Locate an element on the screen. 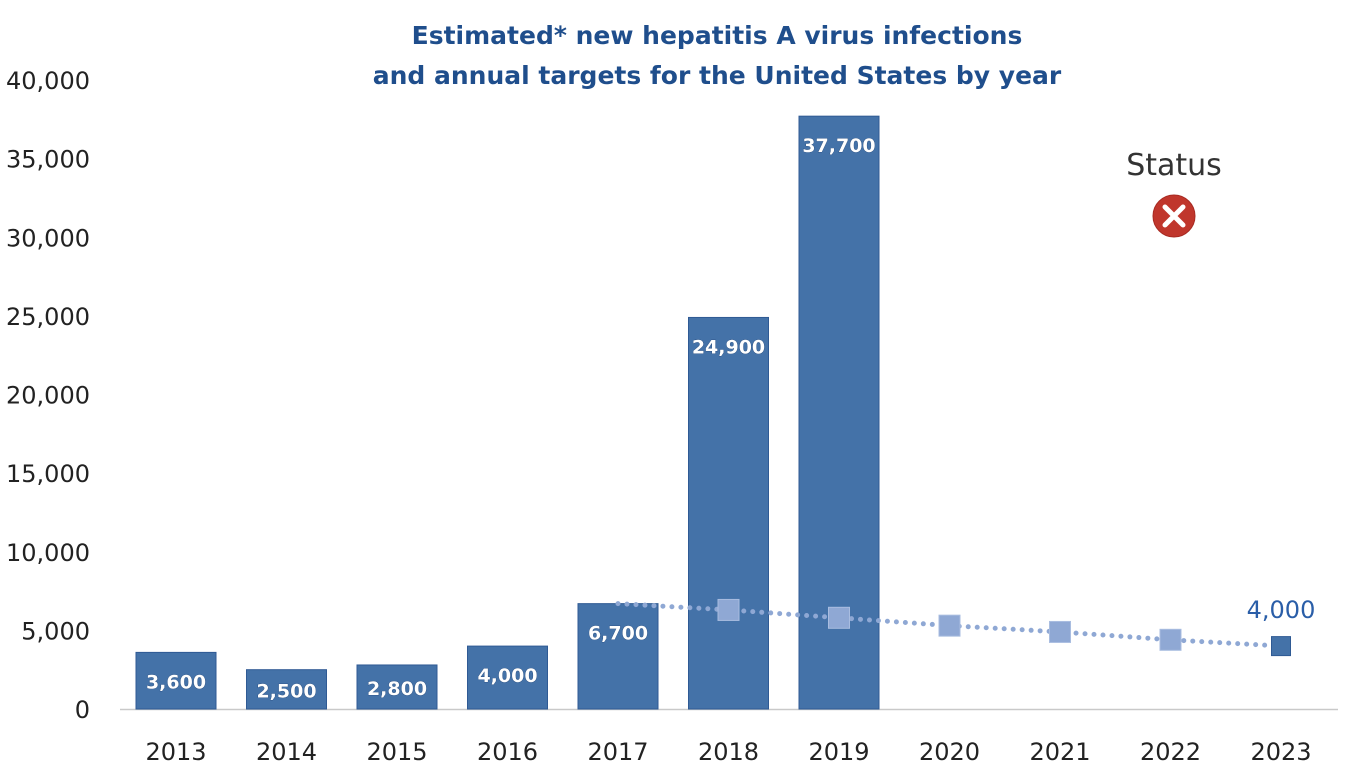 The width and height of the screenshot is (1350, 779). y-tick-label: 0 is located at coordinates (82, 710).